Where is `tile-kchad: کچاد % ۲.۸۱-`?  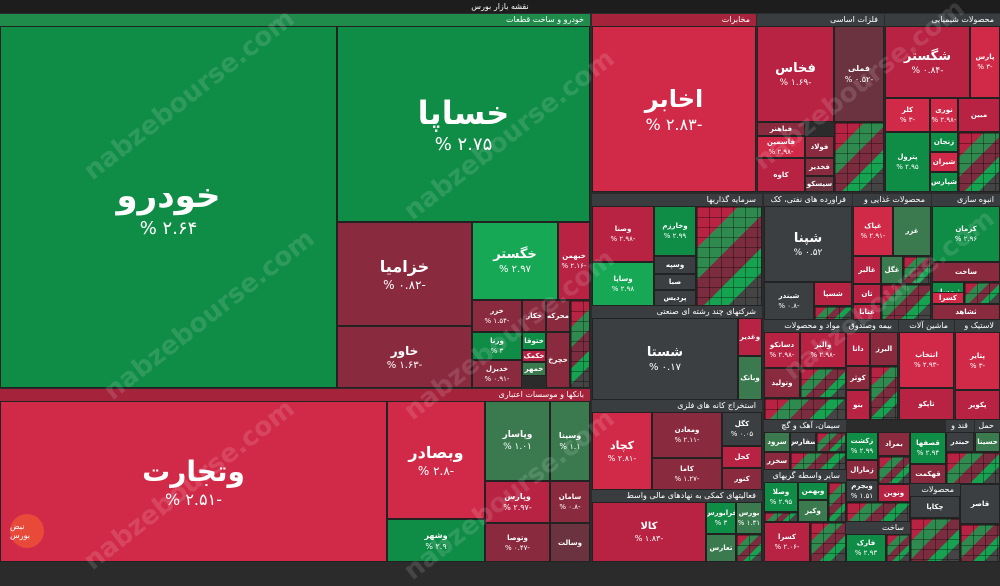 tile-kchad: کچاد % ۲.۸۱- is located at coordinates (622, 451).